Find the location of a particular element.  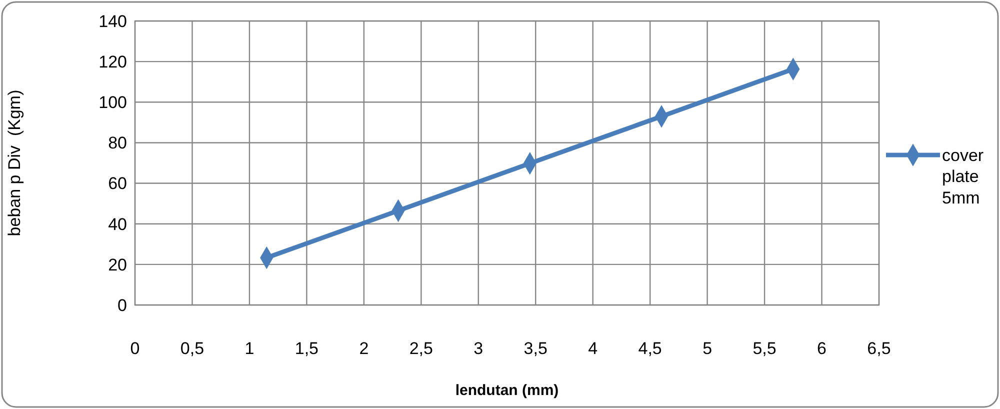

x-tick-label: 3,5 is located at coordinates (536, 348).